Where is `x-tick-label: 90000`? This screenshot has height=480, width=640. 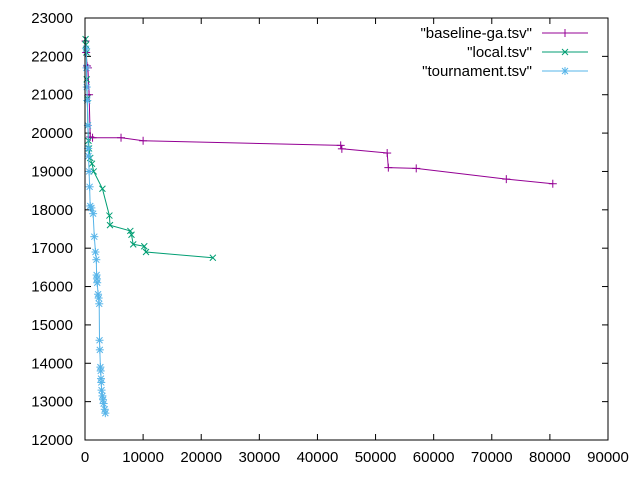
x-tick-label: 90000 is located at coordinates (608, 457).